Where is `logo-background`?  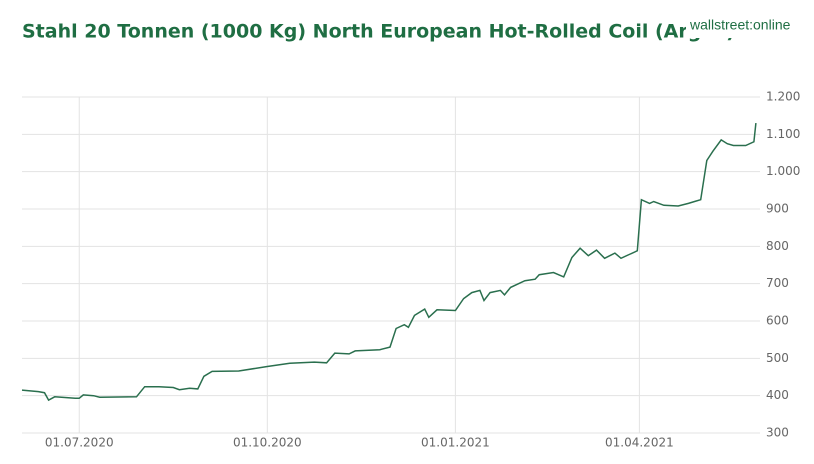
logo-background is located at coordinates (748, 26).